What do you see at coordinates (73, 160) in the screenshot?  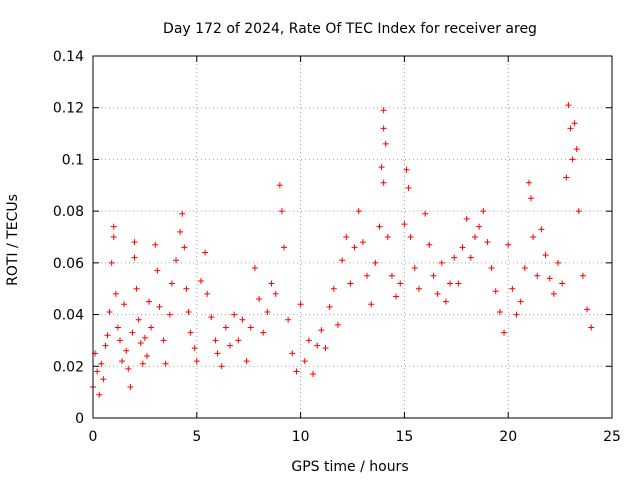 I see `y-tick-label: 0.1` at bounding box center [73, 160].